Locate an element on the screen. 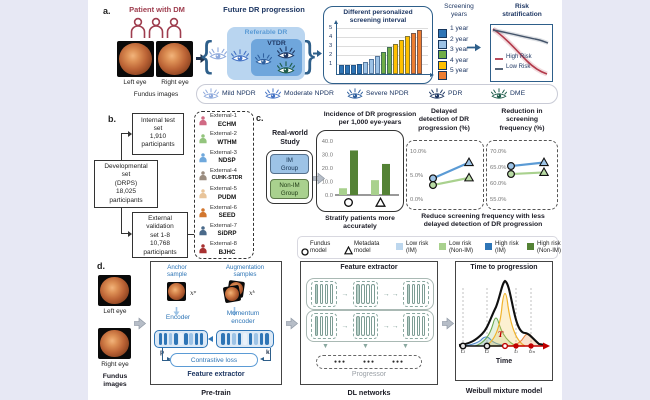 The height and width of the screenshot is (400, 650). year3-swatch is located at coordinates (442, 54).